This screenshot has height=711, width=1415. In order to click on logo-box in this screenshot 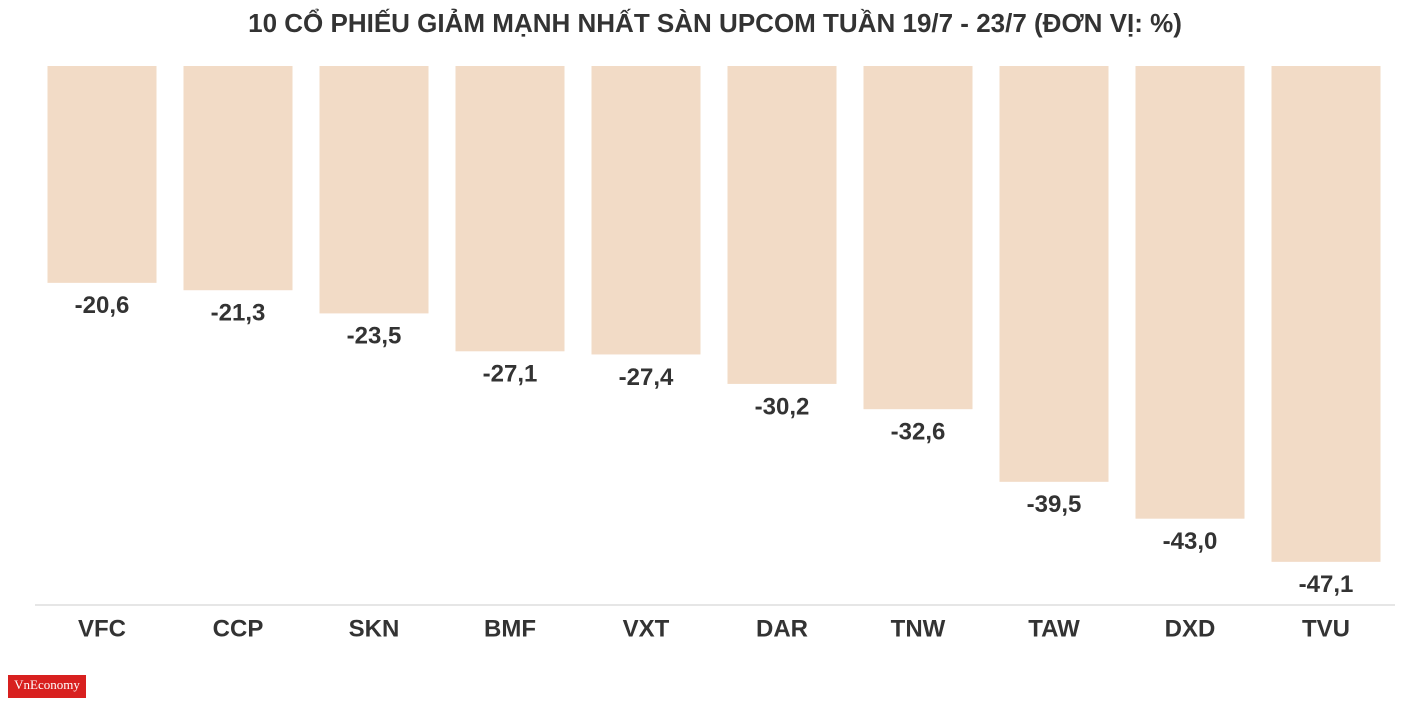, I will do `click(47, 686)`.